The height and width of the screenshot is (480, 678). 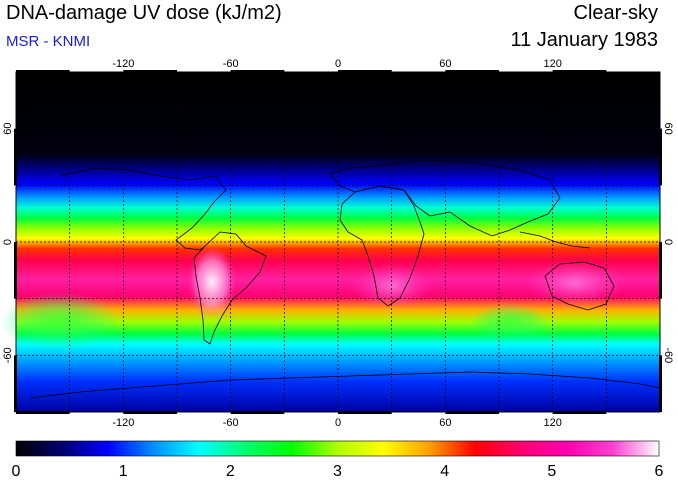 What do you see at coordinates (659, 471) in the screenshot?
I see `colorbar-tick-label: 6` at bounding box center [659, 471].